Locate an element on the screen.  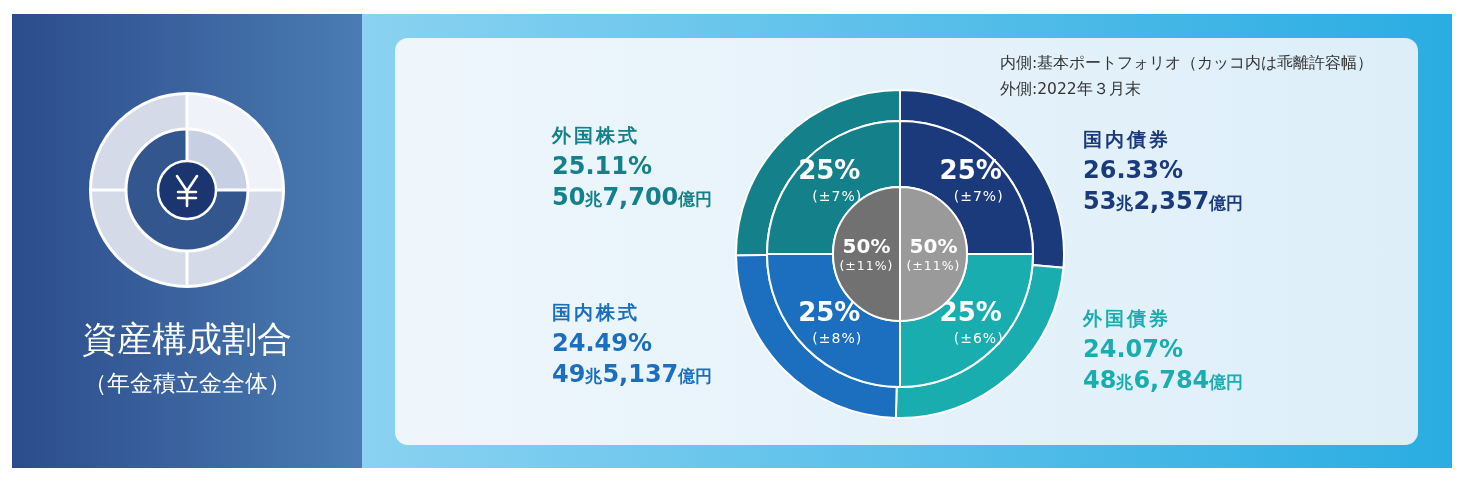
text: 内側:基本ポートフォリオ（カッコ内は乖離許容幅） is located at coordinates (1187, 63).